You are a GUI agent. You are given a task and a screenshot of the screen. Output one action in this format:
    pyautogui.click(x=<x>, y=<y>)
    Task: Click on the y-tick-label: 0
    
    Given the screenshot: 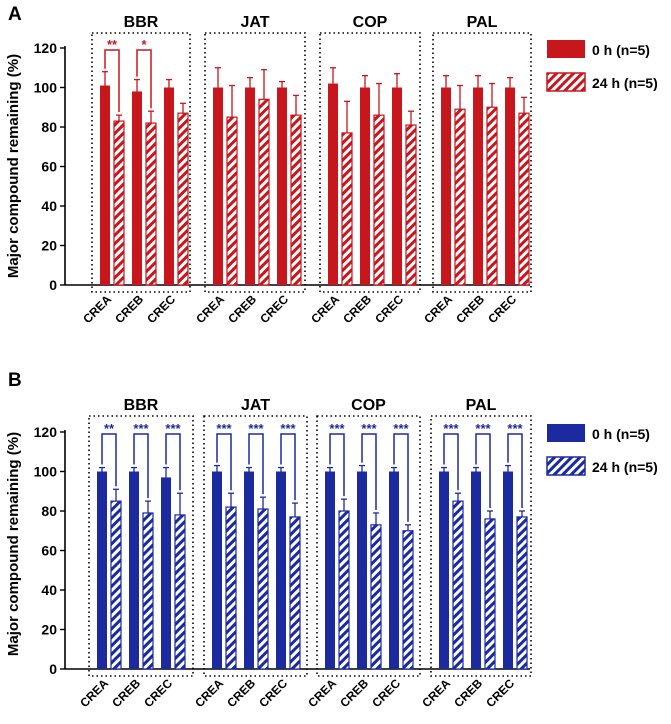 What is the action you would take?
    pyautogui.click(x=53, y=669)
    